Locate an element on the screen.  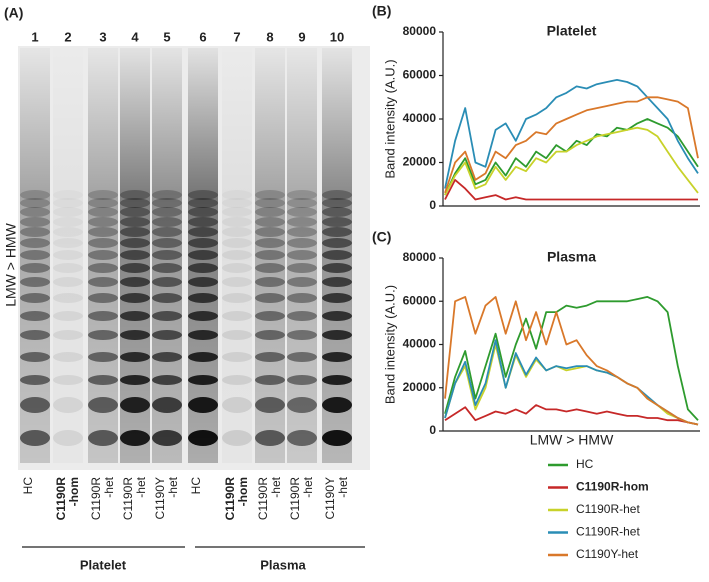
lane-number: 7 is located at coordinates (236, 36).